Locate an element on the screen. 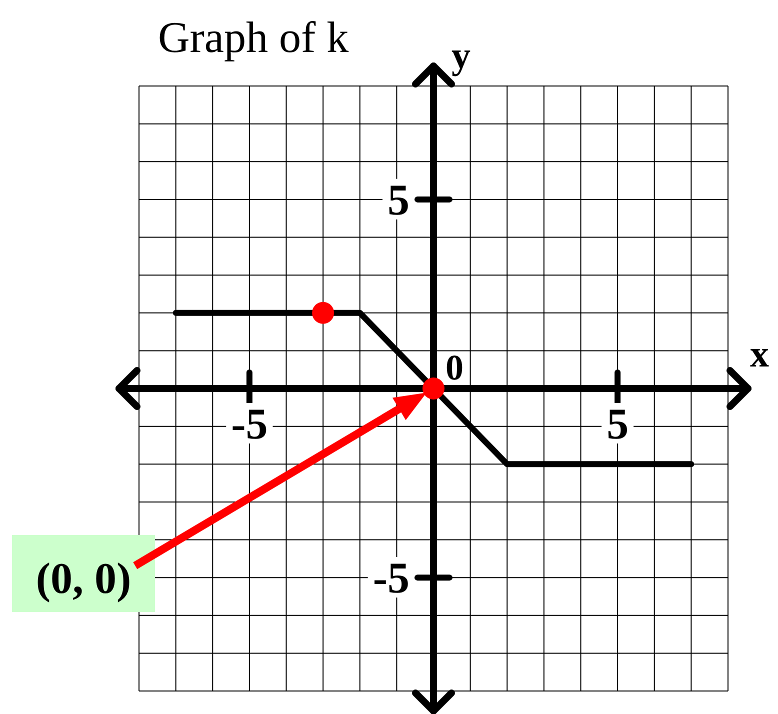  x-axis-title: x is located at coordinates (759, 355).